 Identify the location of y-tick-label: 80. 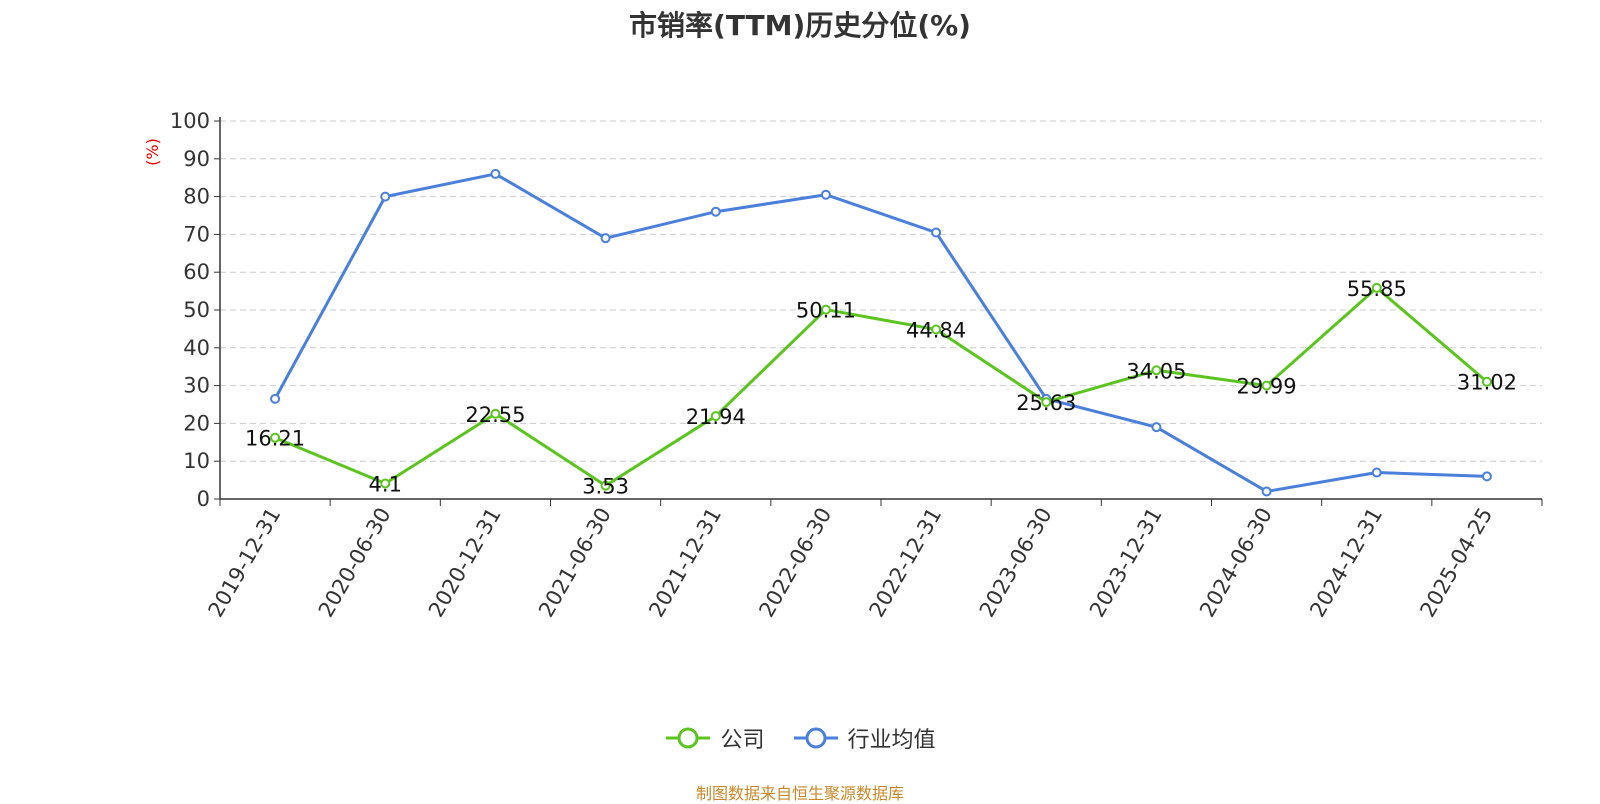
(196, 197).